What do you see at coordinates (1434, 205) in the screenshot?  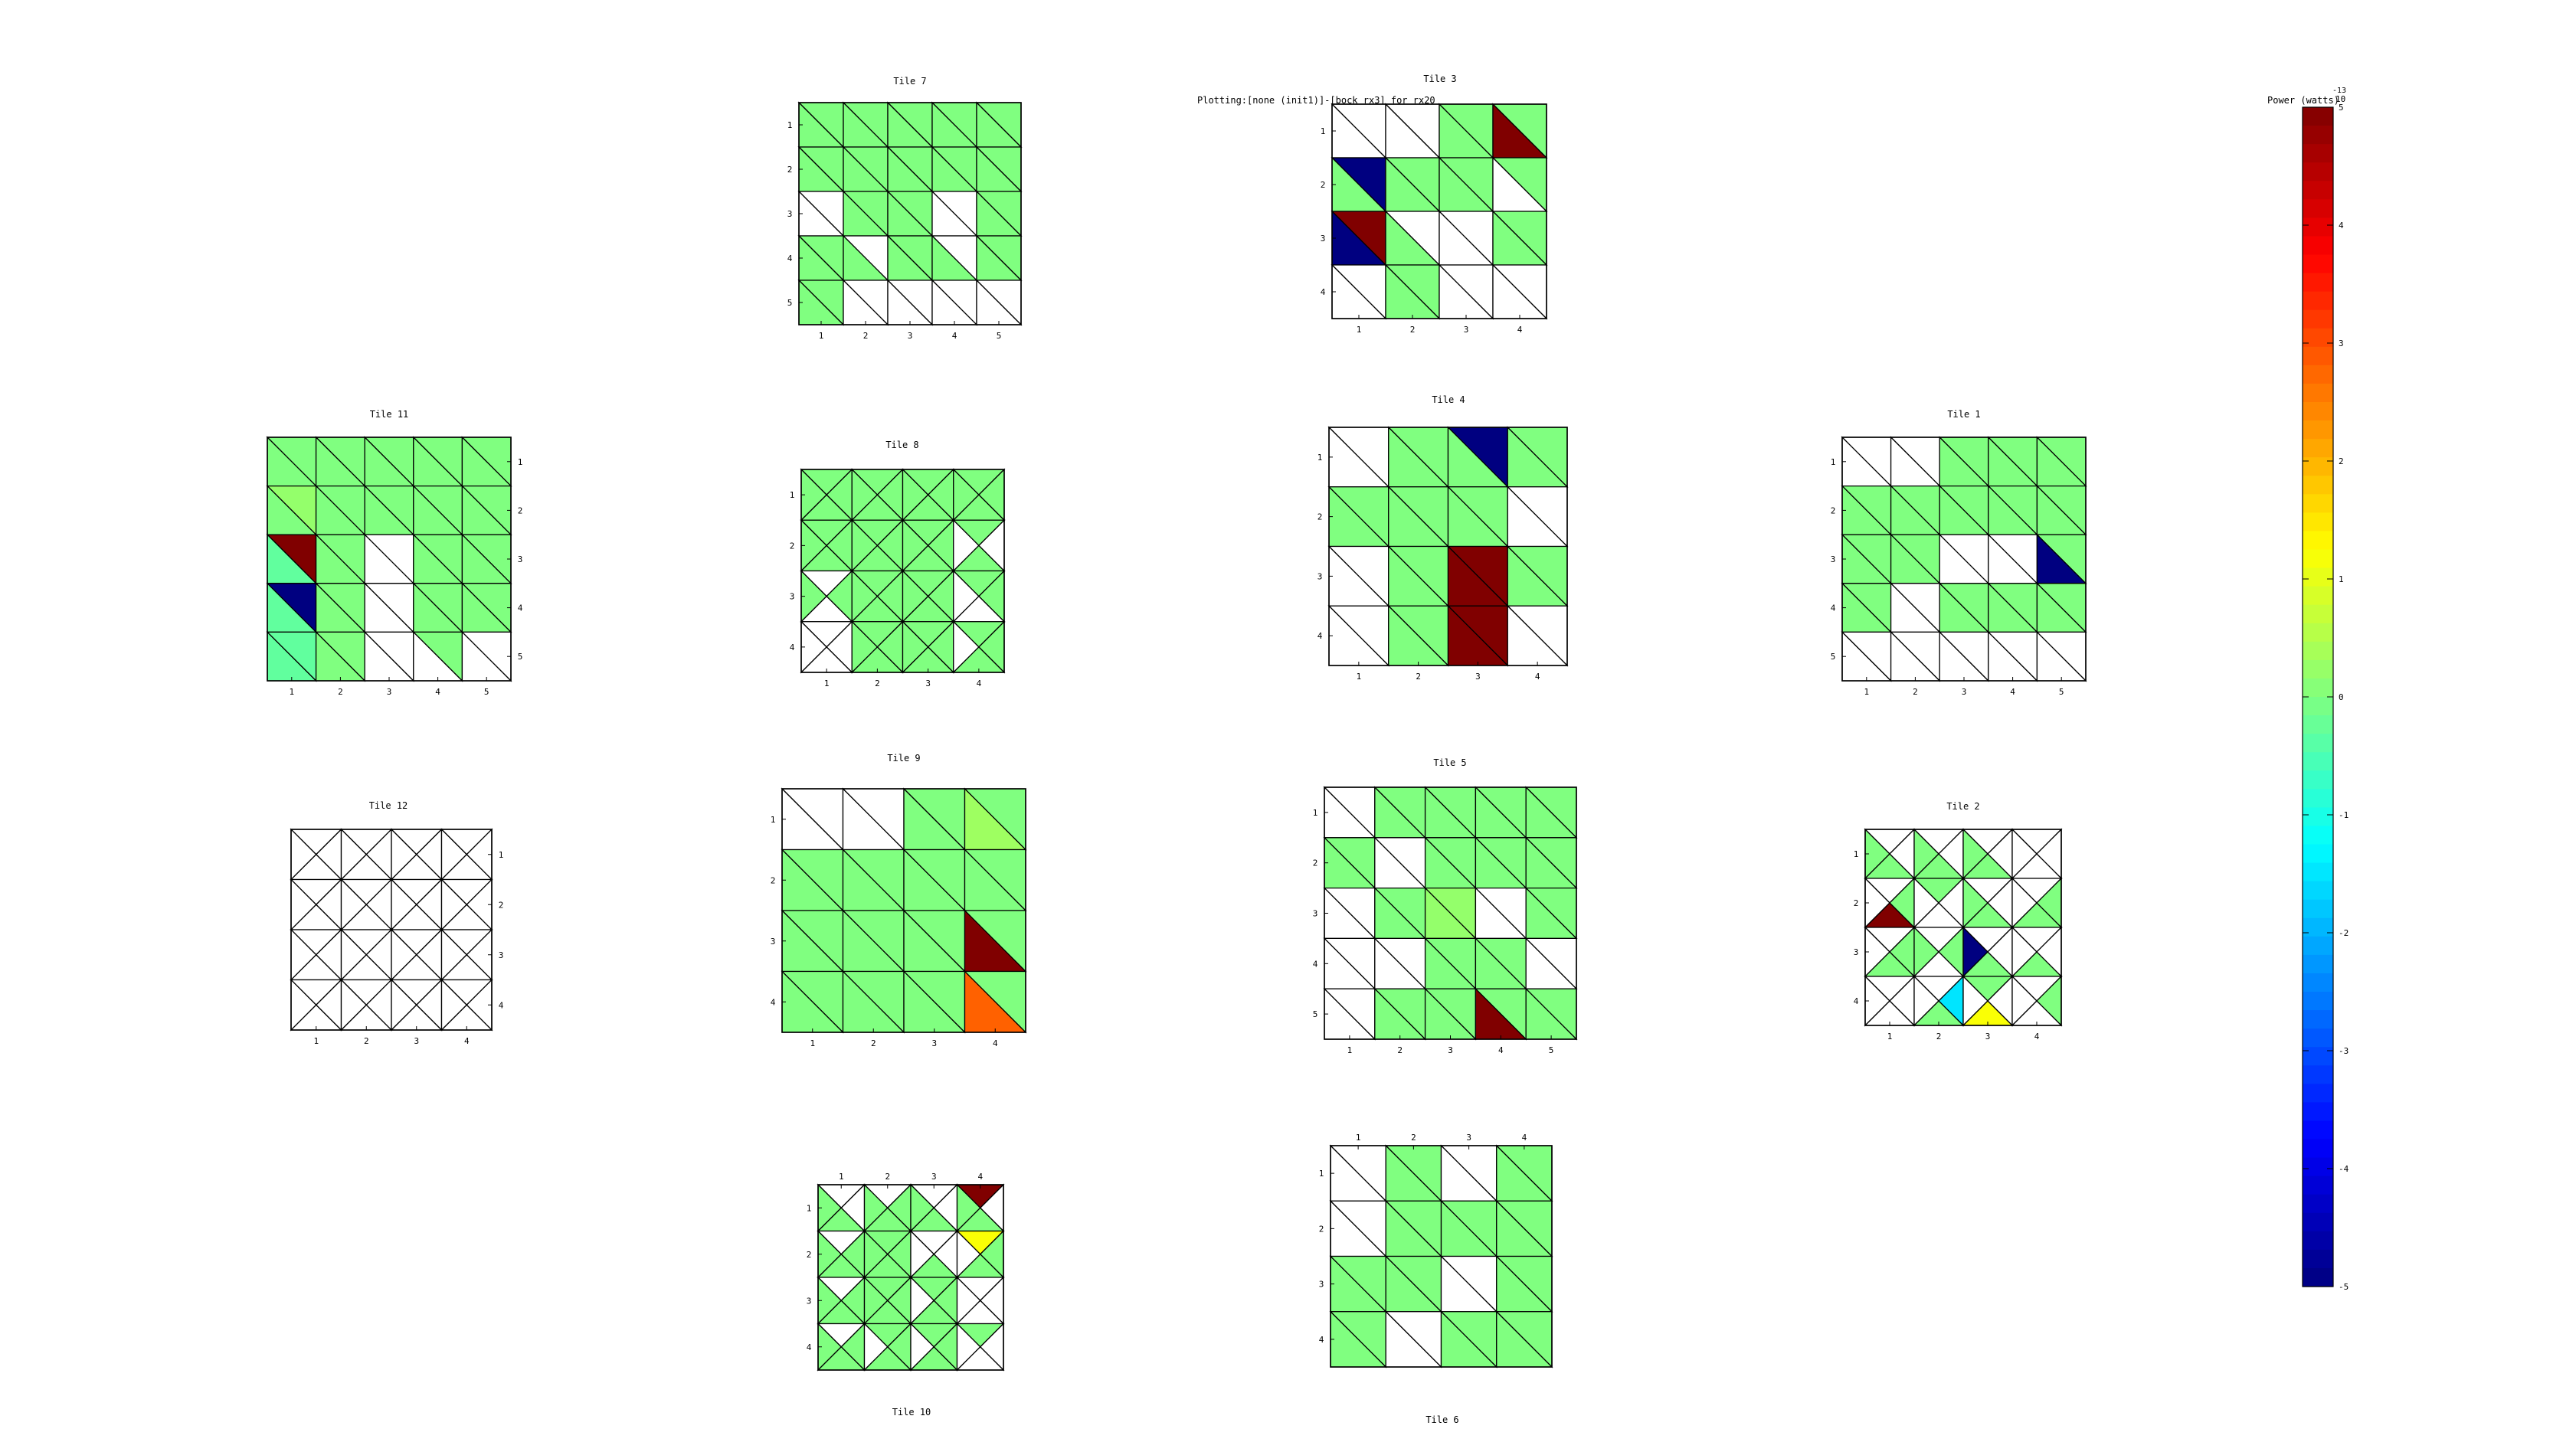 I see `tile-2: Tile 3 1 2 3 4 1 2 3 4` at bounding box center [1434, 205].